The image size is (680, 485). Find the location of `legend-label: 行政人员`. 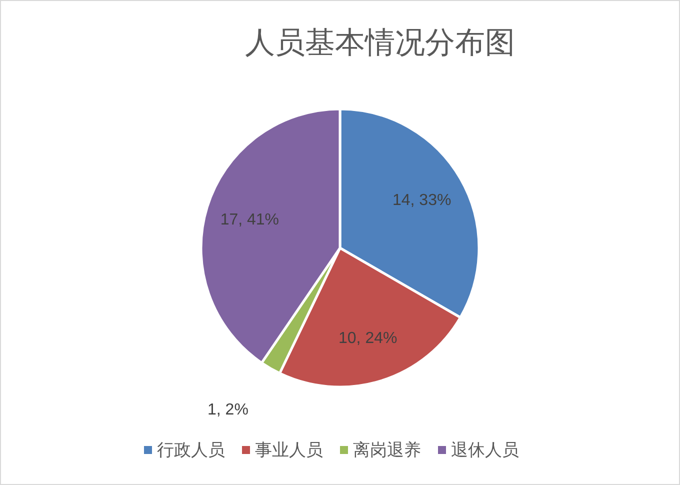

legend-label: 行政人员 is located at coordinates (191, 450).